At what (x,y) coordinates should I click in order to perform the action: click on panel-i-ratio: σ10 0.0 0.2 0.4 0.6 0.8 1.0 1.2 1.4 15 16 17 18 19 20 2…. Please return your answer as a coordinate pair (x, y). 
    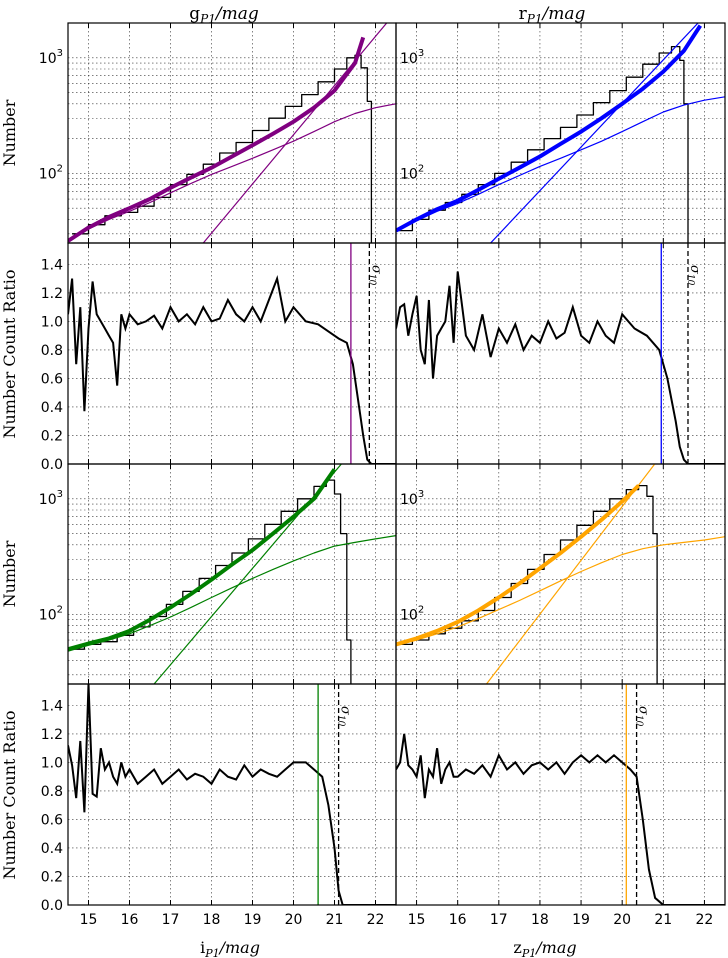
    Looking at the image, I should click on (219, 805).